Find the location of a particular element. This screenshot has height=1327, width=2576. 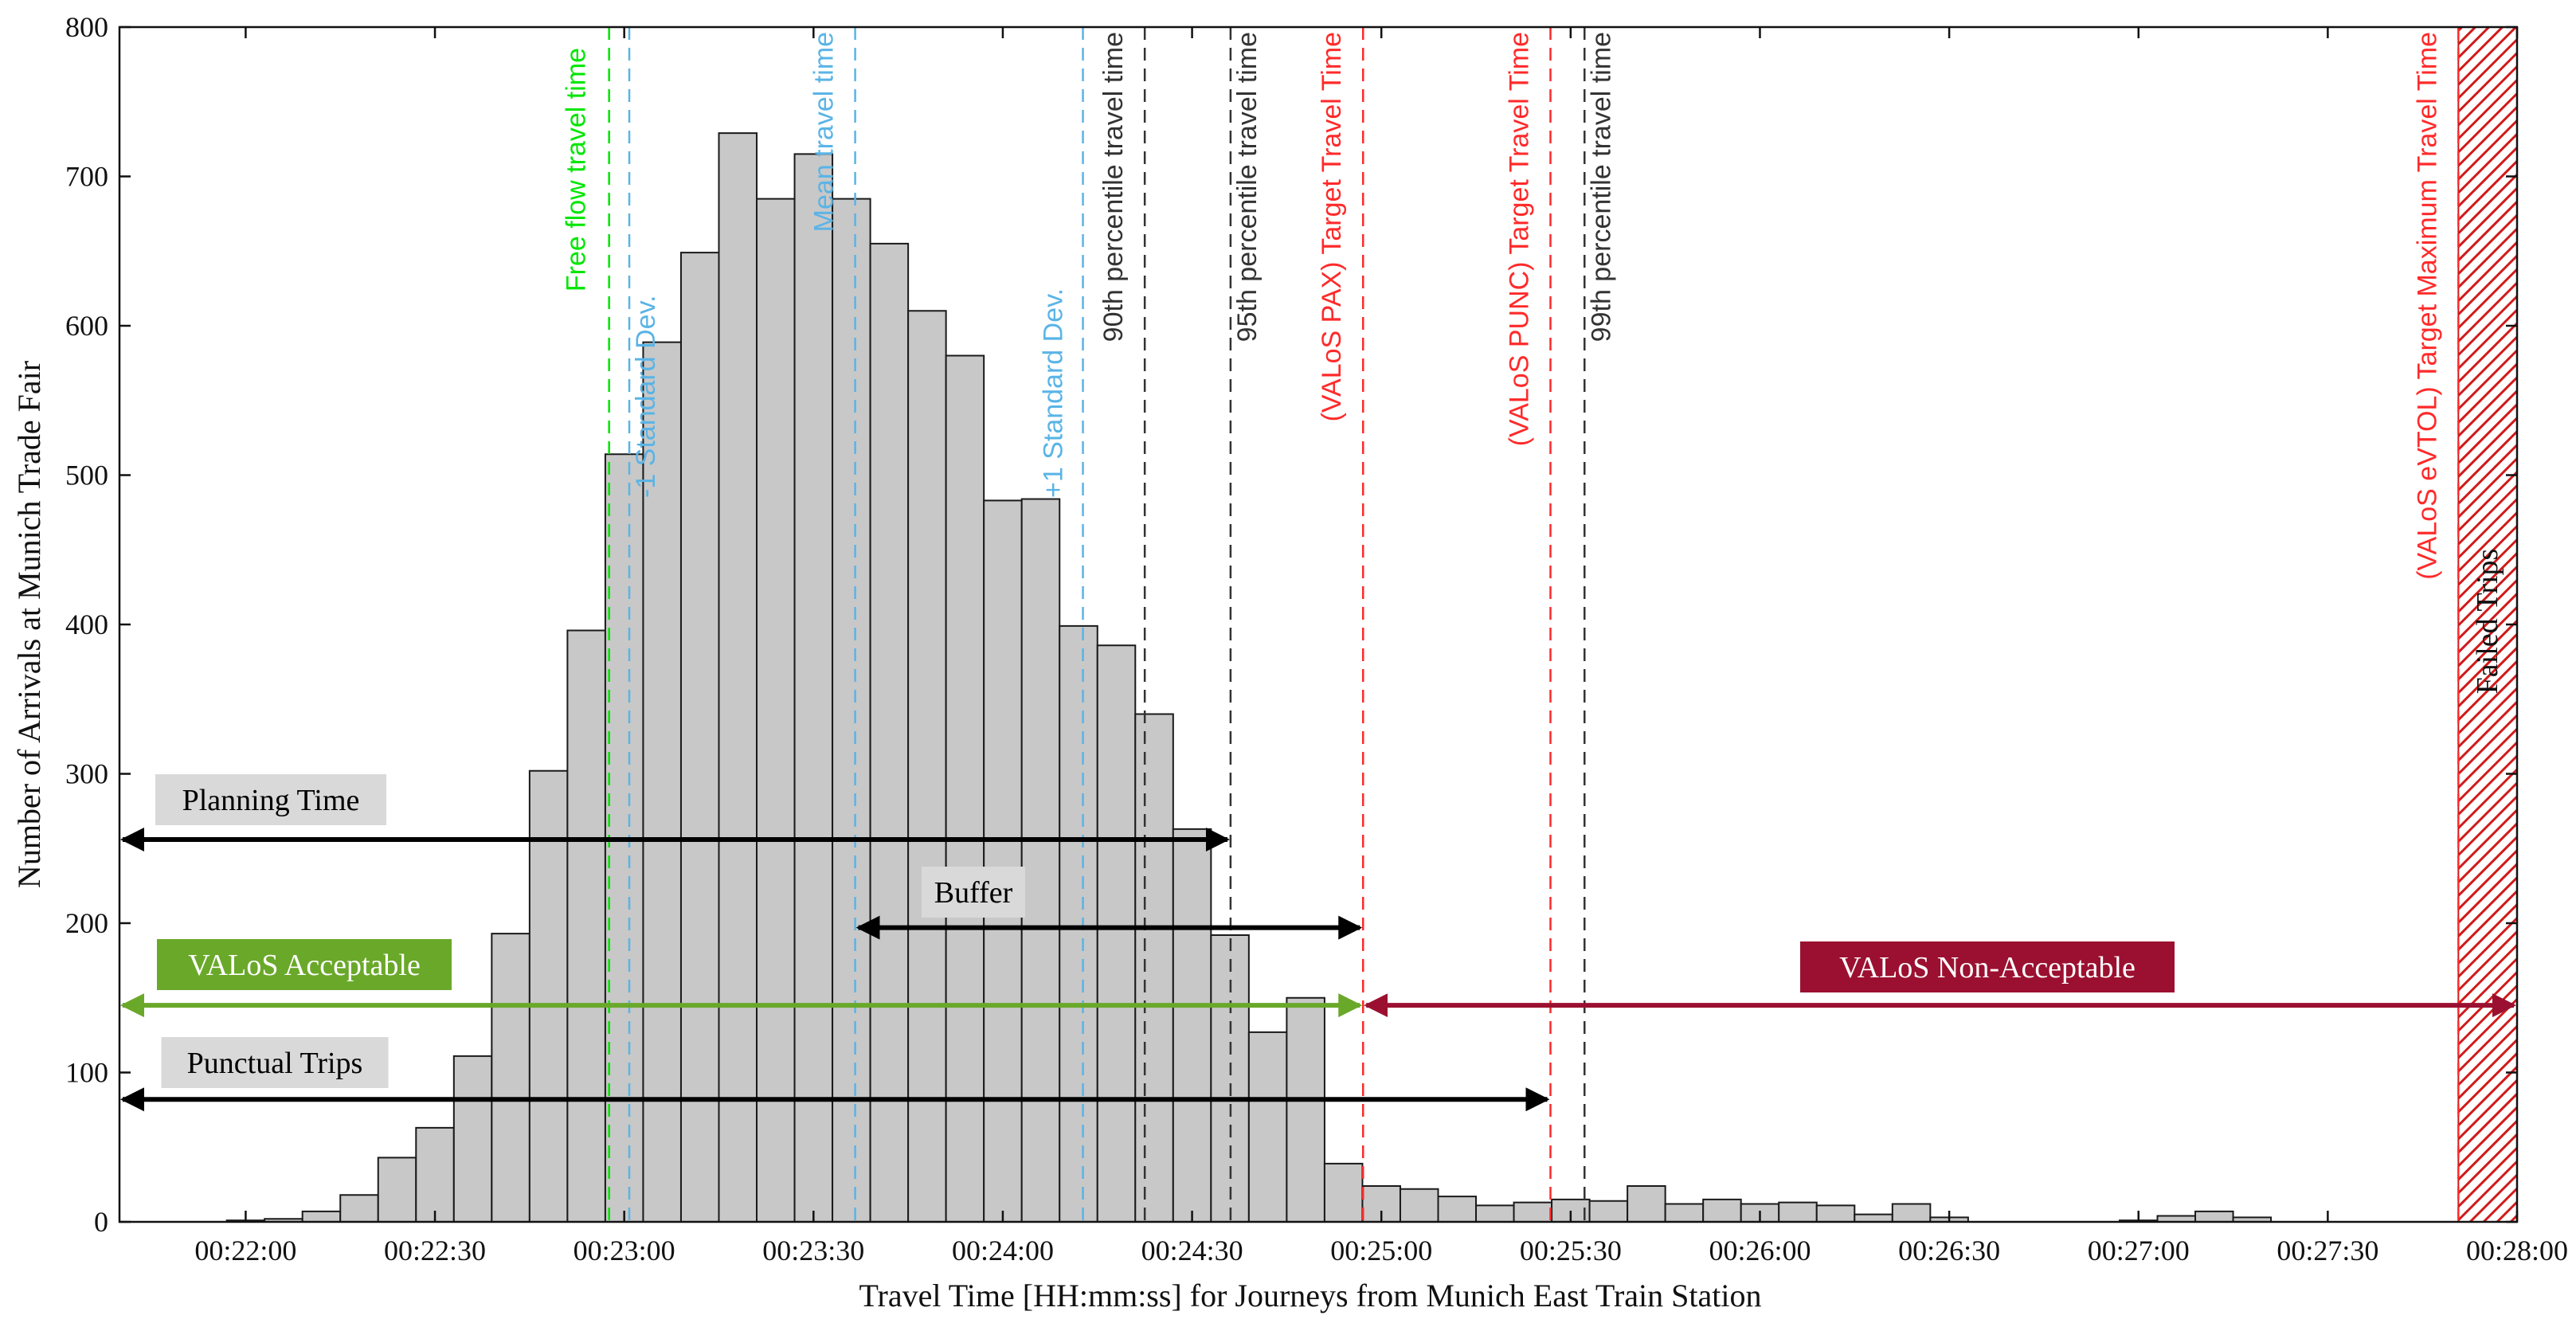

range-label-box-buffer is located at coordinates (973, 893).